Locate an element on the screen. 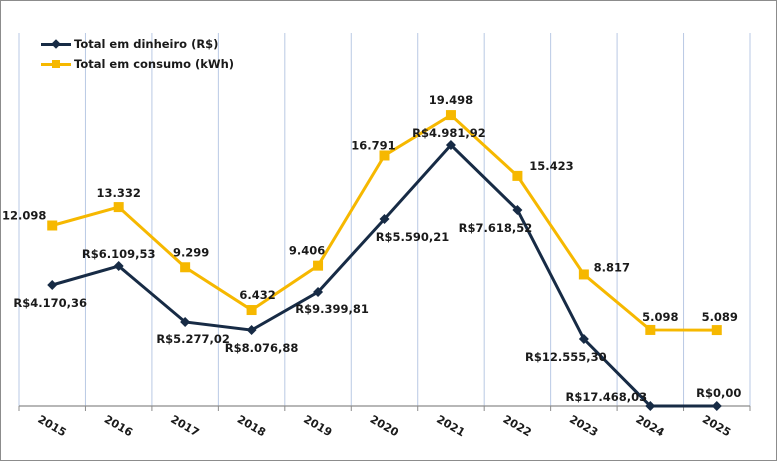  legend-swatch-consumo is located at coordinates (56, 64).